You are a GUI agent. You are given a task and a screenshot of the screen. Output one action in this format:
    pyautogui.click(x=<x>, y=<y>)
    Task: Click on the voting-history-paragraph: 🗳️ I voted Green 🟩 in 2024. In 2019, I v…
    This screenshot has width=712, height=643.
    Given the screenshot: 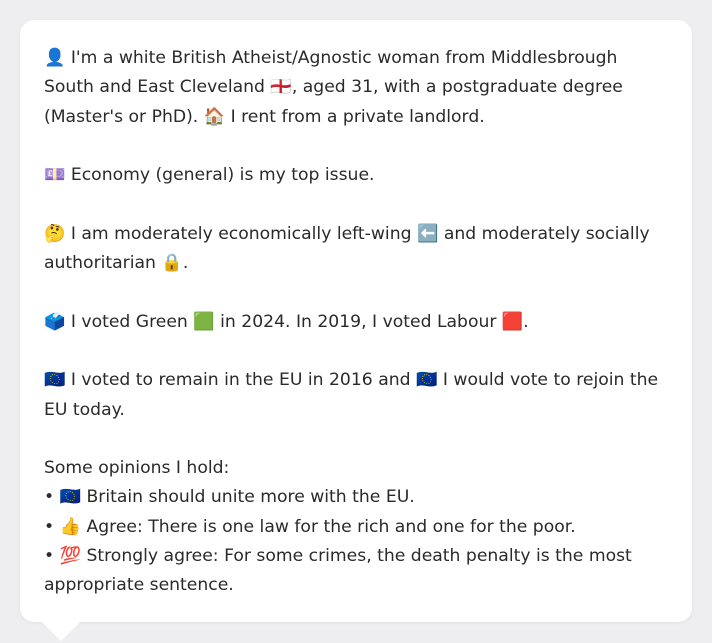 What is the action you would take?
    pyautogui.click(x=286, y=321)
    